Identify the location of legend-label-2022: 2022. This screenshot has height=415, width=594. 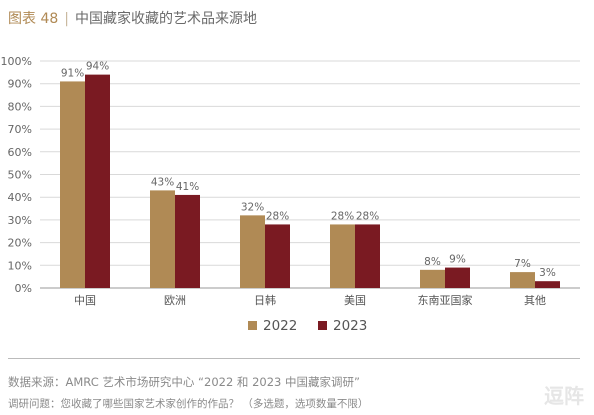
(280, 326).